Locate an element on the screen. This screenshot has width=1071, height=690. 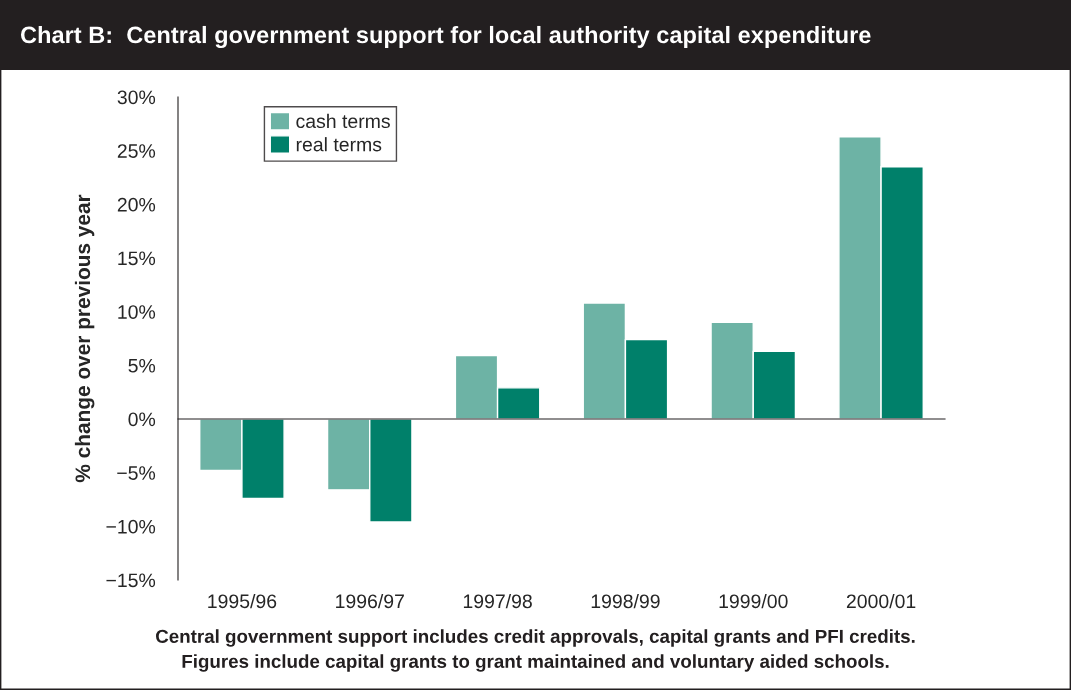
legend-label: real terms is located at coordinates (339, 144).